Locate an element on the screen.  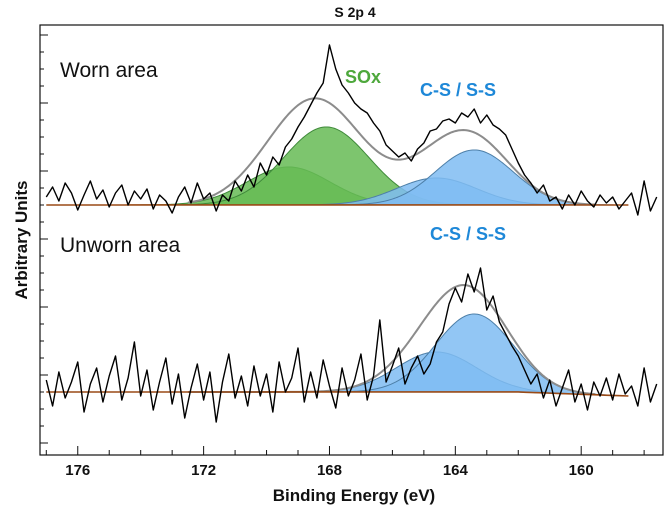
panel-label-worn: Worn area is located at coordinates (109, 70).